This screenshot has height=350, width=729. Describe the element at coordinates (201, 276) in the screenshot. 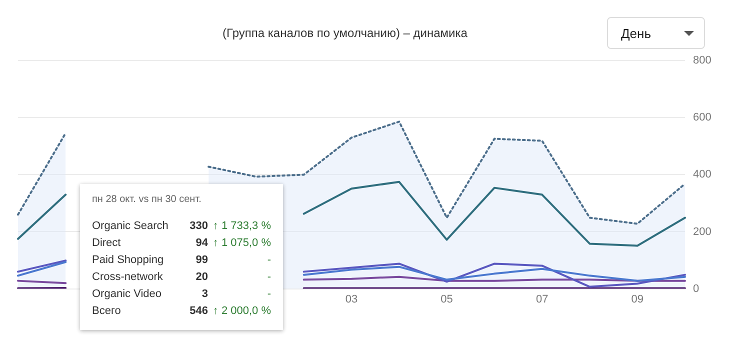

I see `annotation: 20` at that location.